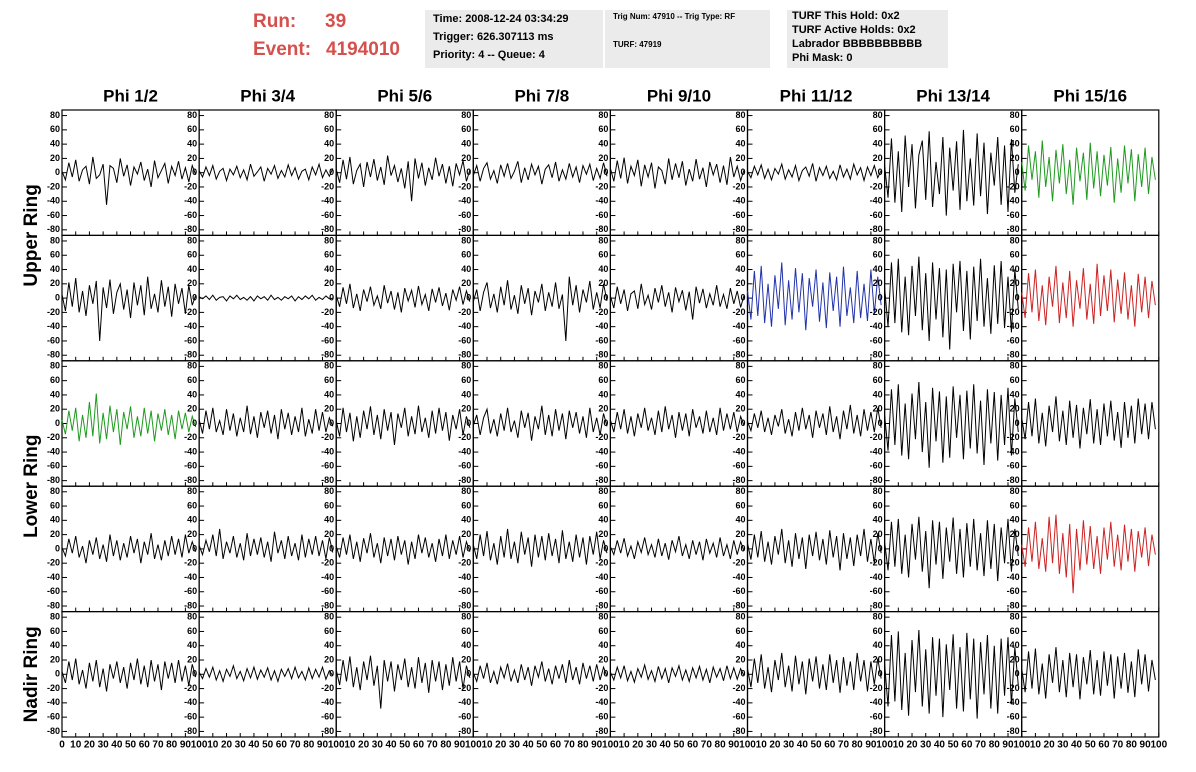 This screenshot has height=772, width=1196. I want to click on info-box, so click(867, 39).